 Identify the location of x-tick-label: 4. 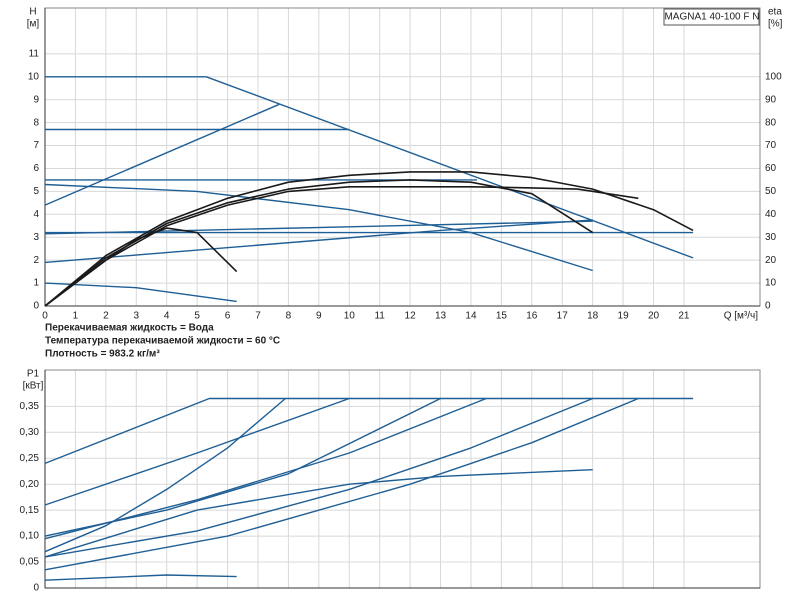
(167, 316).